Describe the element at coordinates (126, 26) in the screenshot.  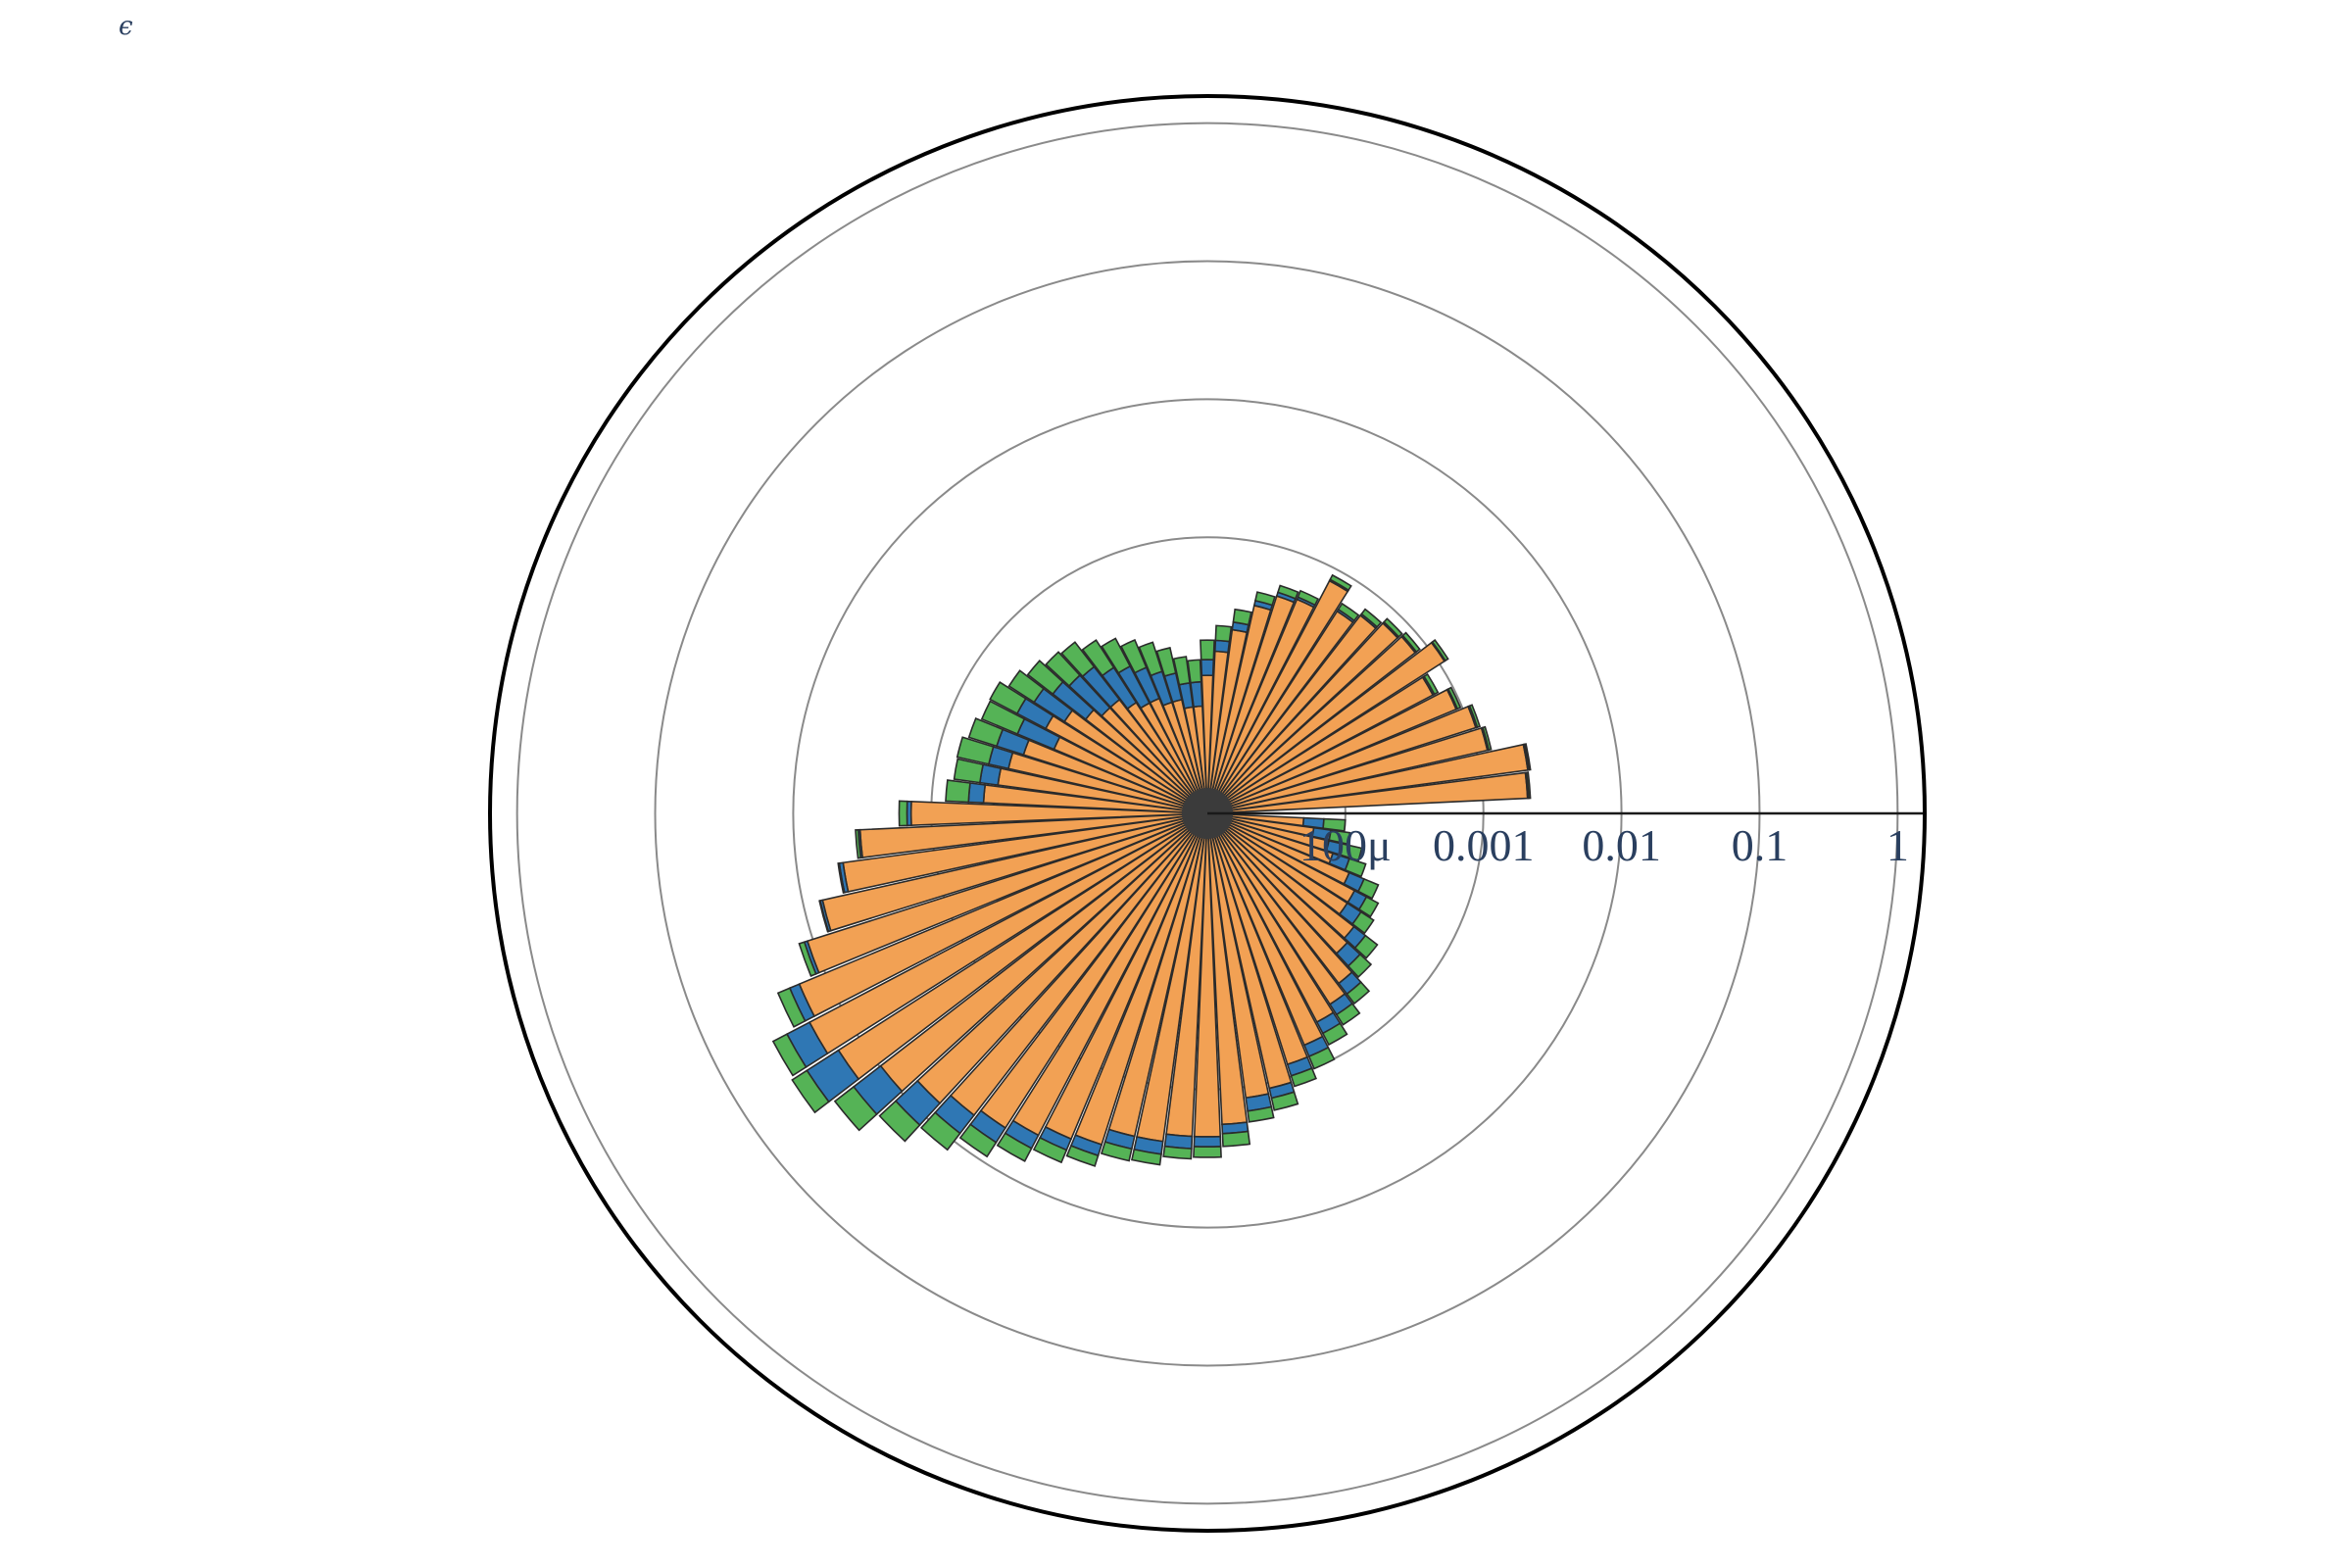
I see `chart-title: ϵ` at that location.